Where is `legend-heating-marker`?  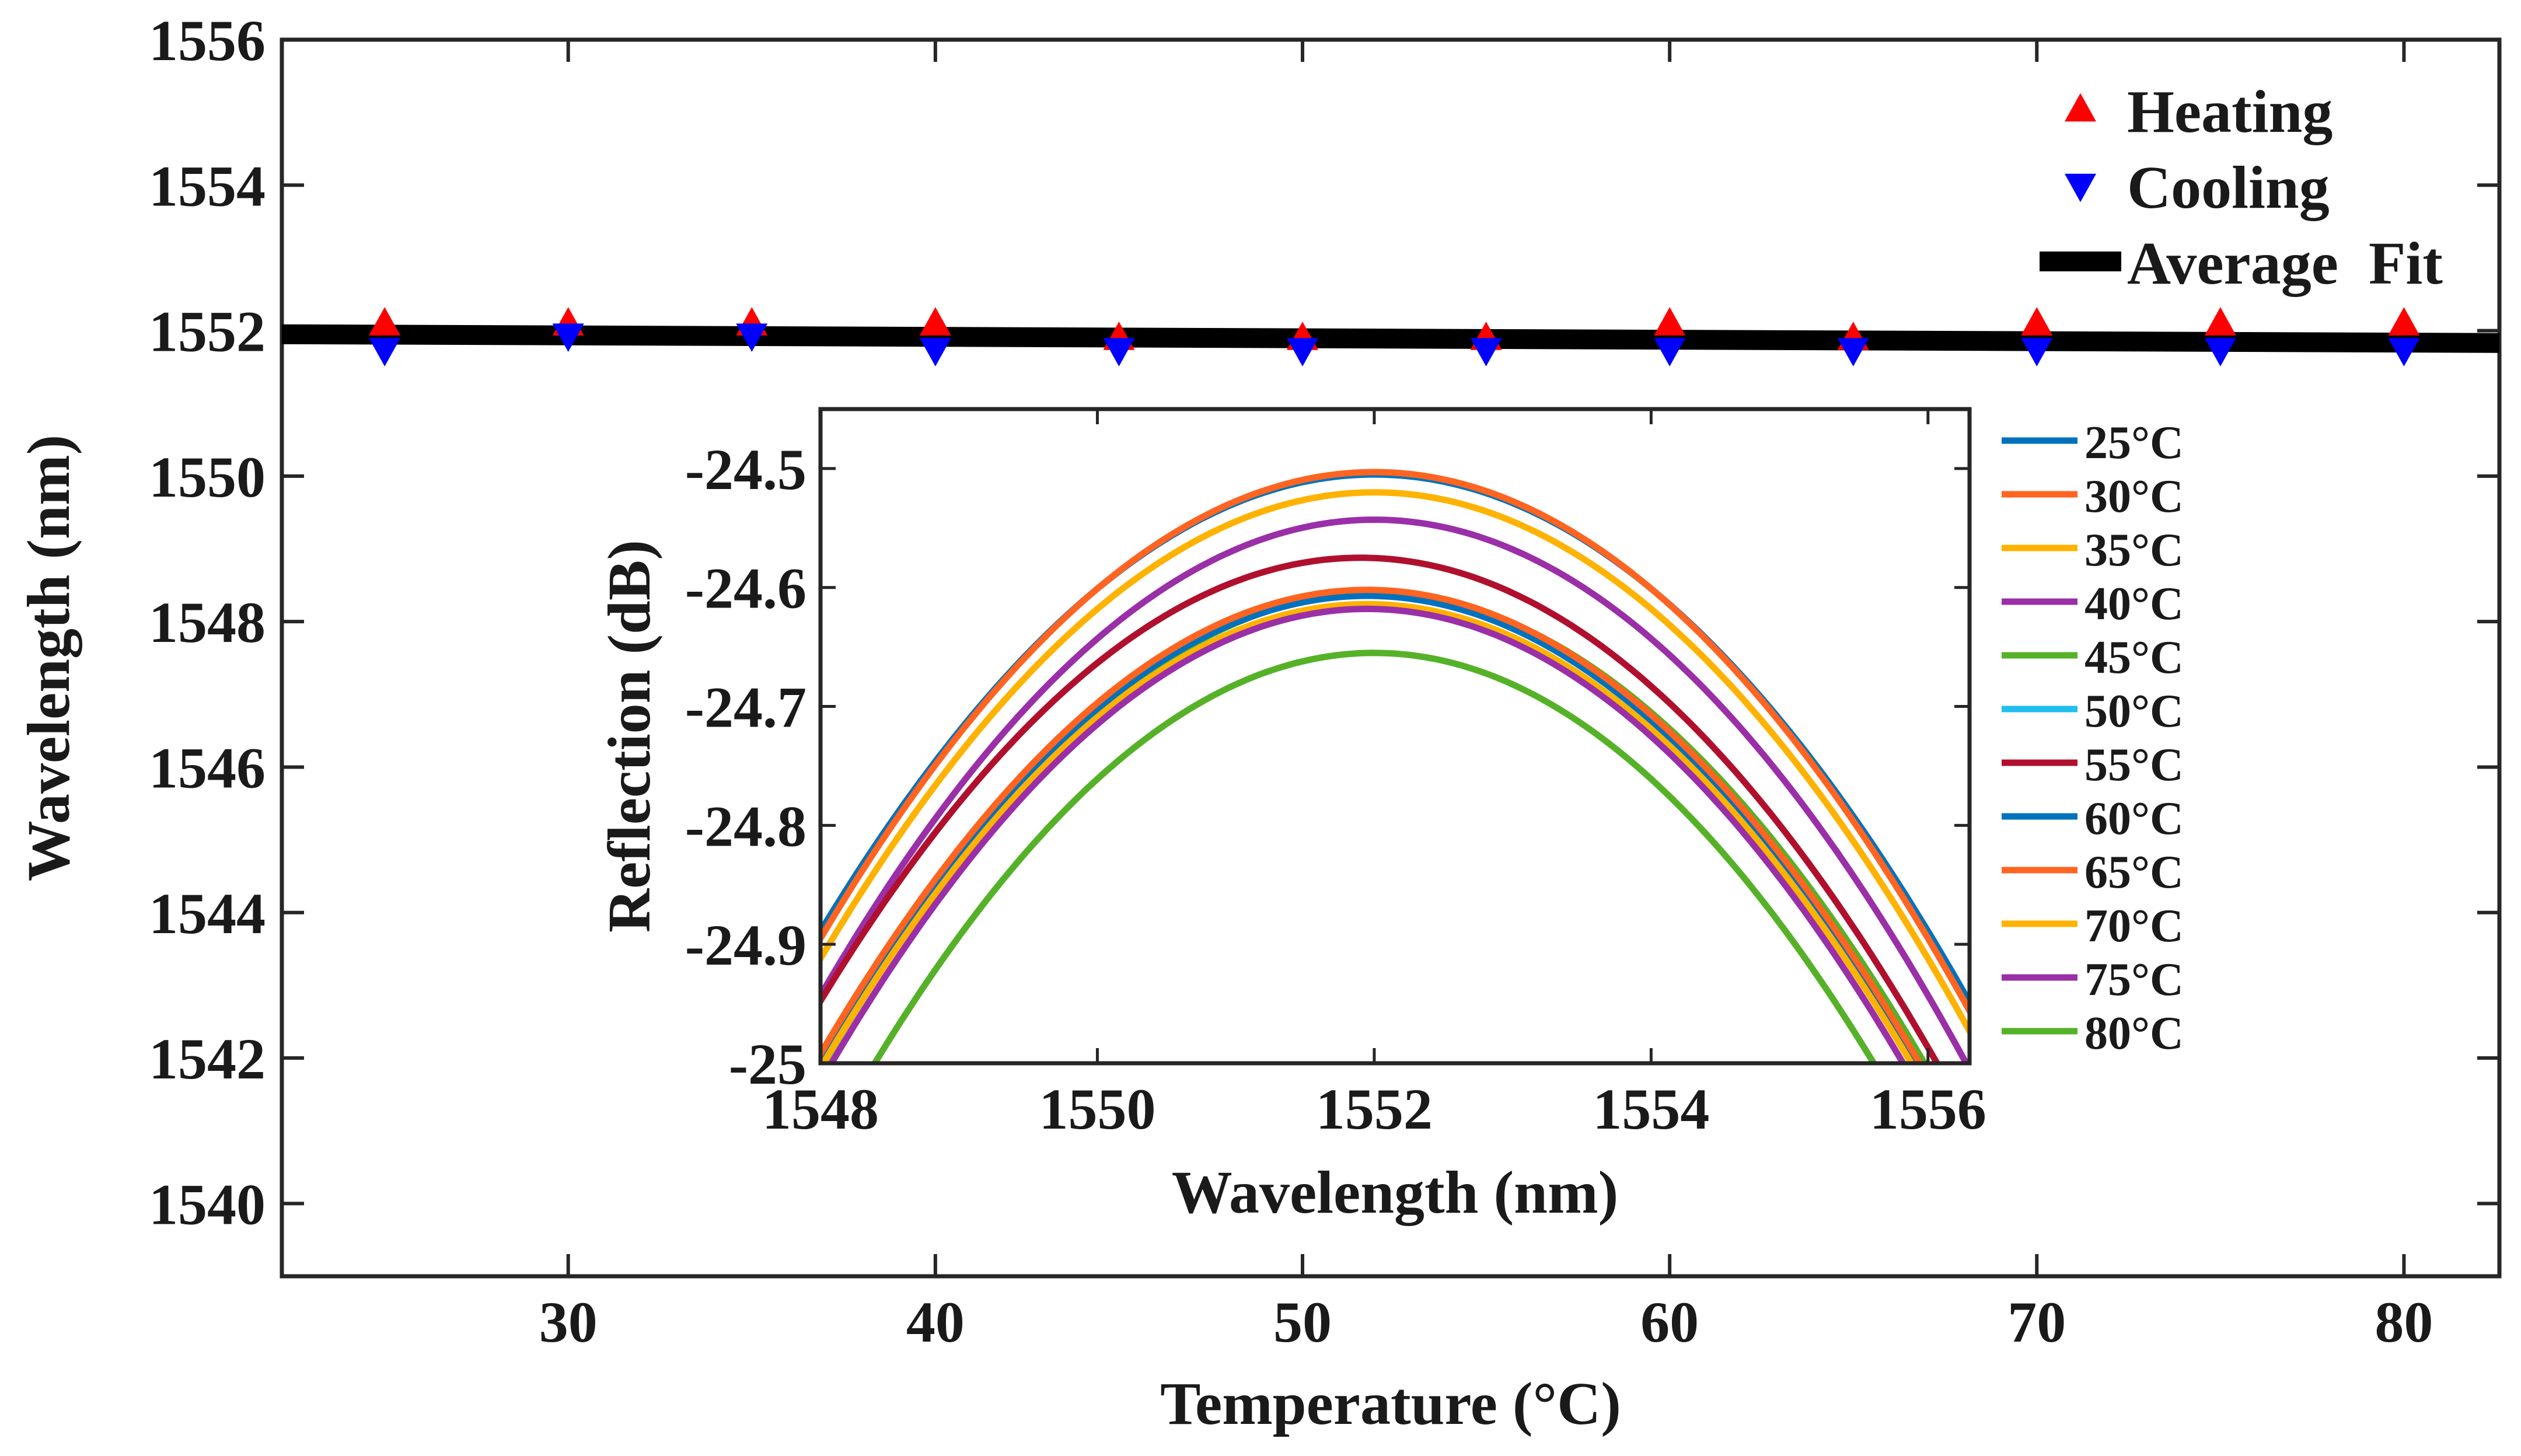
legend-heating-marker is located at coordinates (2080, 107).